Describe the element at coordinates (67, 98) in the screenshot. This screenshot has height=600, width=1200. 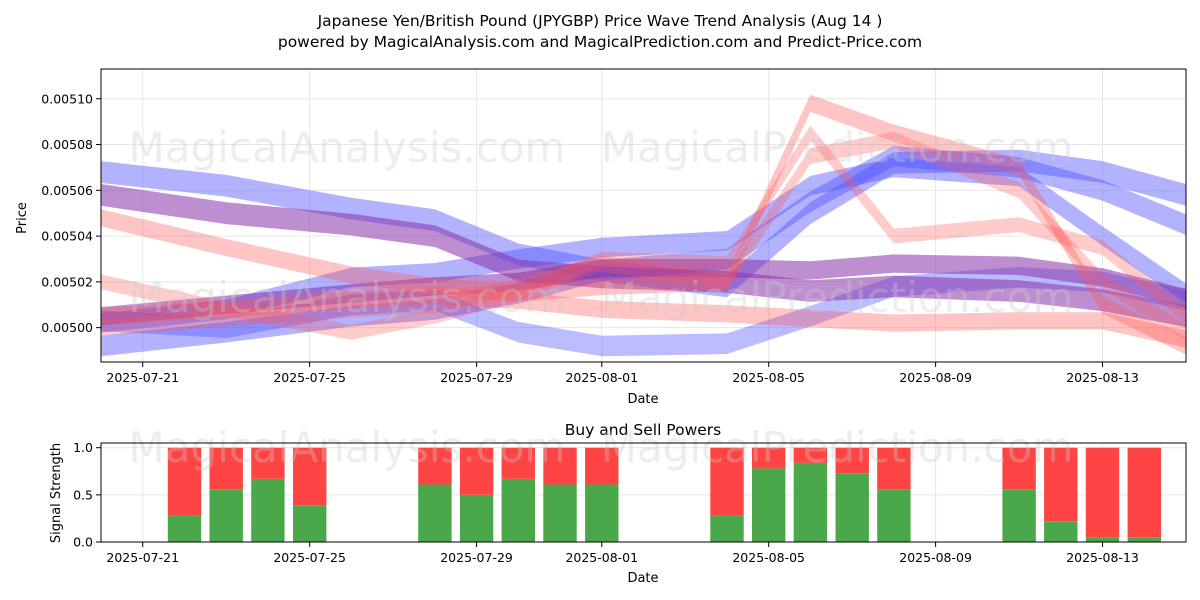
I see `y-tick-label: 0.00510` at that location.